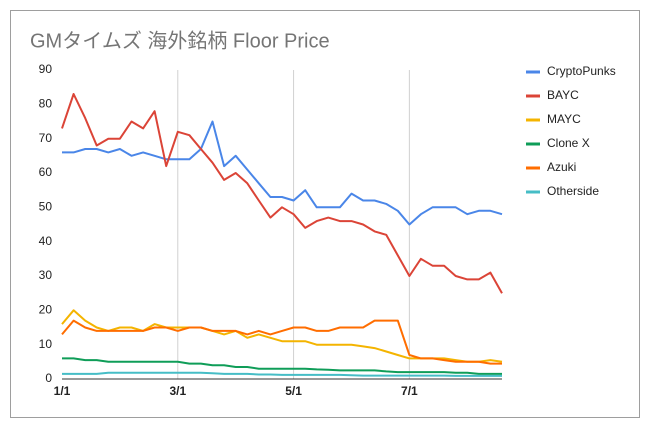 Image resolution: width=649 pixels, height=428 pixels. What do you see at coordinates (46, 241) in the screenshot?
I see `y-tick-label: 40` at bounding box center [46, 241].